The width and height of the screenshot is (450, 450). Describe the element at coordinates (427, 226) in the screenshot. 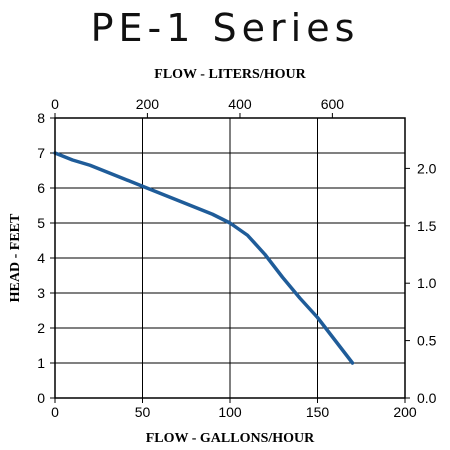

I see `y-right-tick-label: 1.5` at that location.